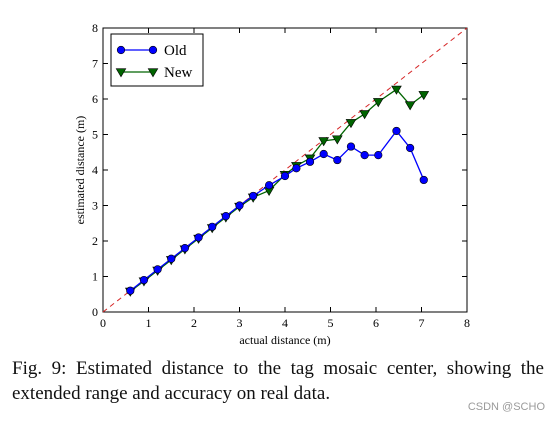 This screenshot has height=423, width=555. Describe the element at coordinates (376, 323) in the screenshot. I see `x-tick-label: 6` at that location.